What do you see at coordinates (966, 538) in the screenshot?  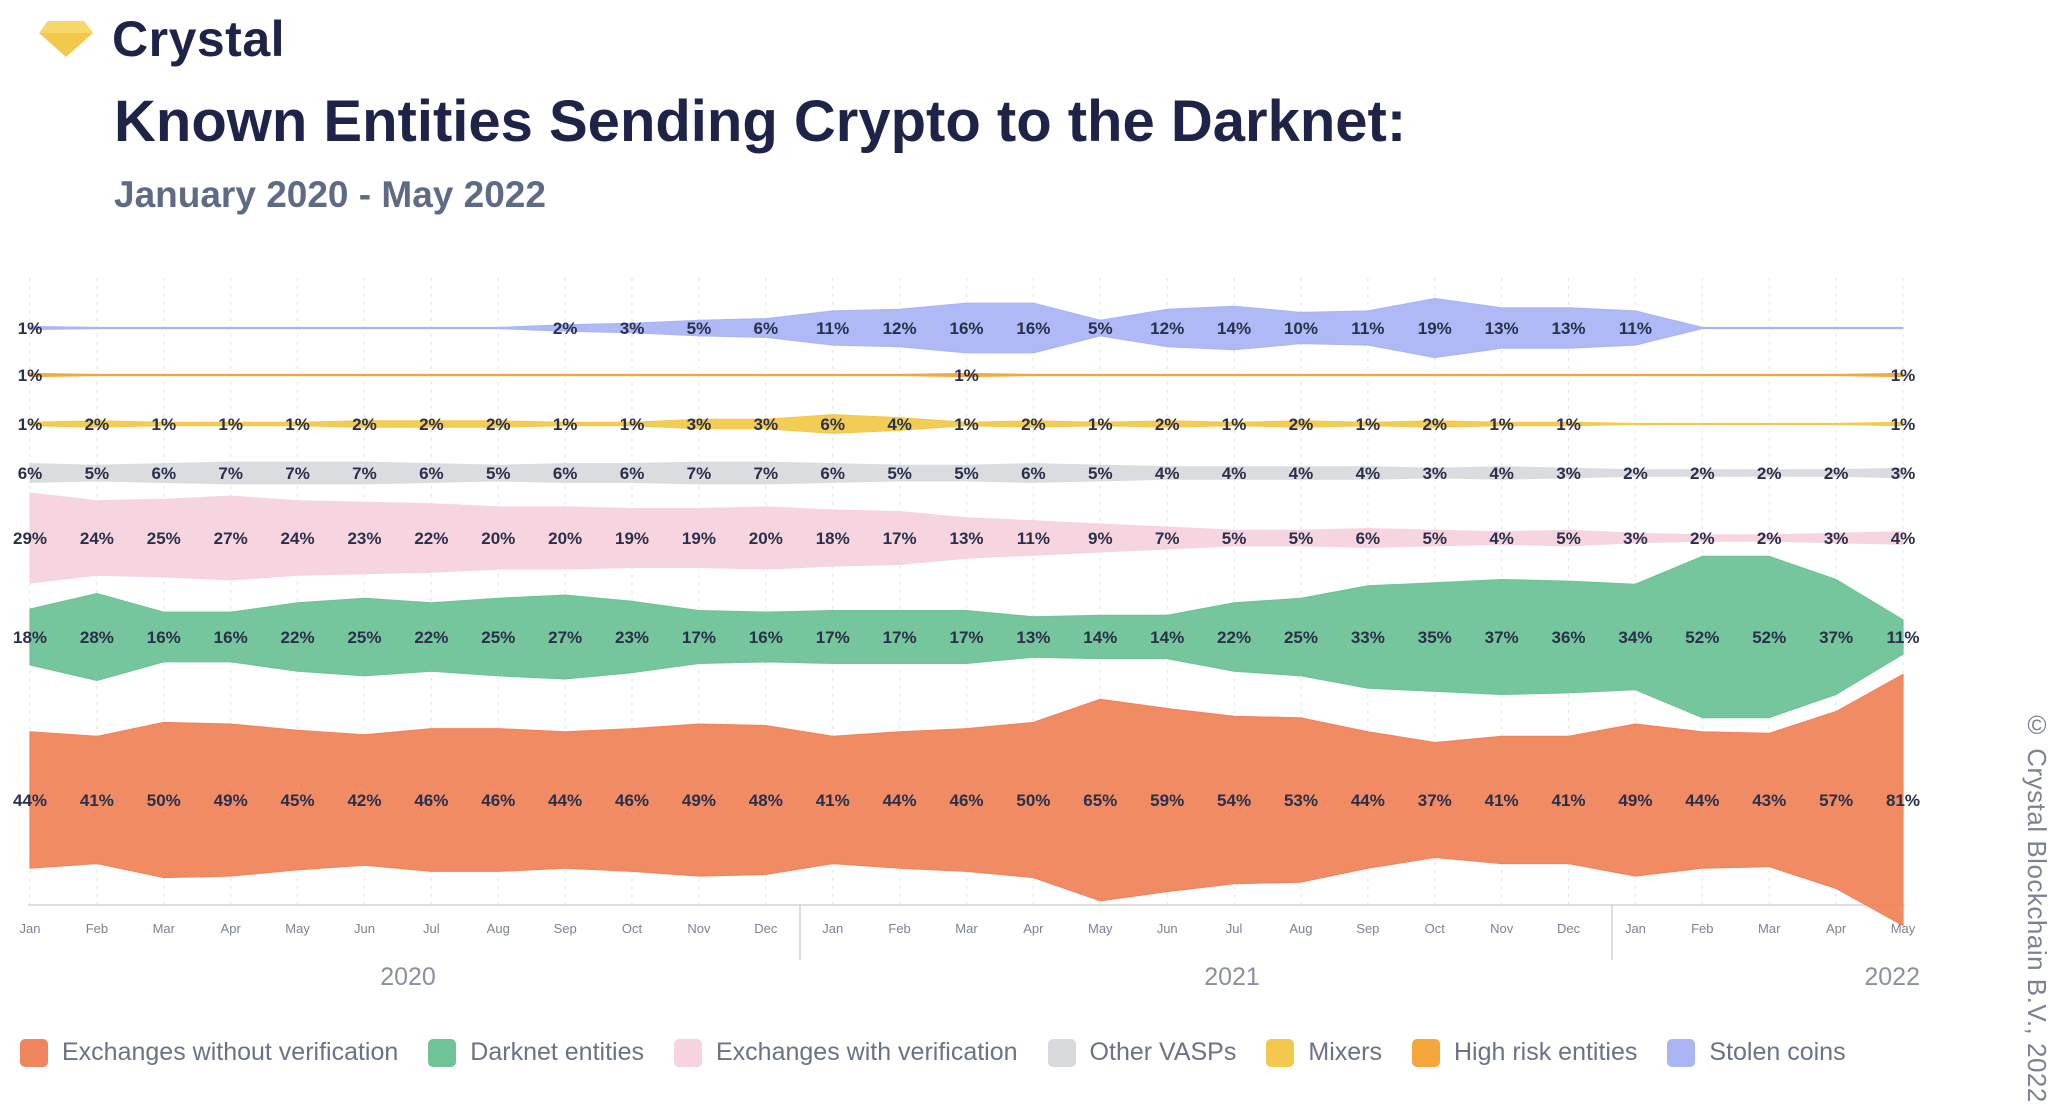 I see `band-exchanges_with_verification` at bounding box center [966, 538].